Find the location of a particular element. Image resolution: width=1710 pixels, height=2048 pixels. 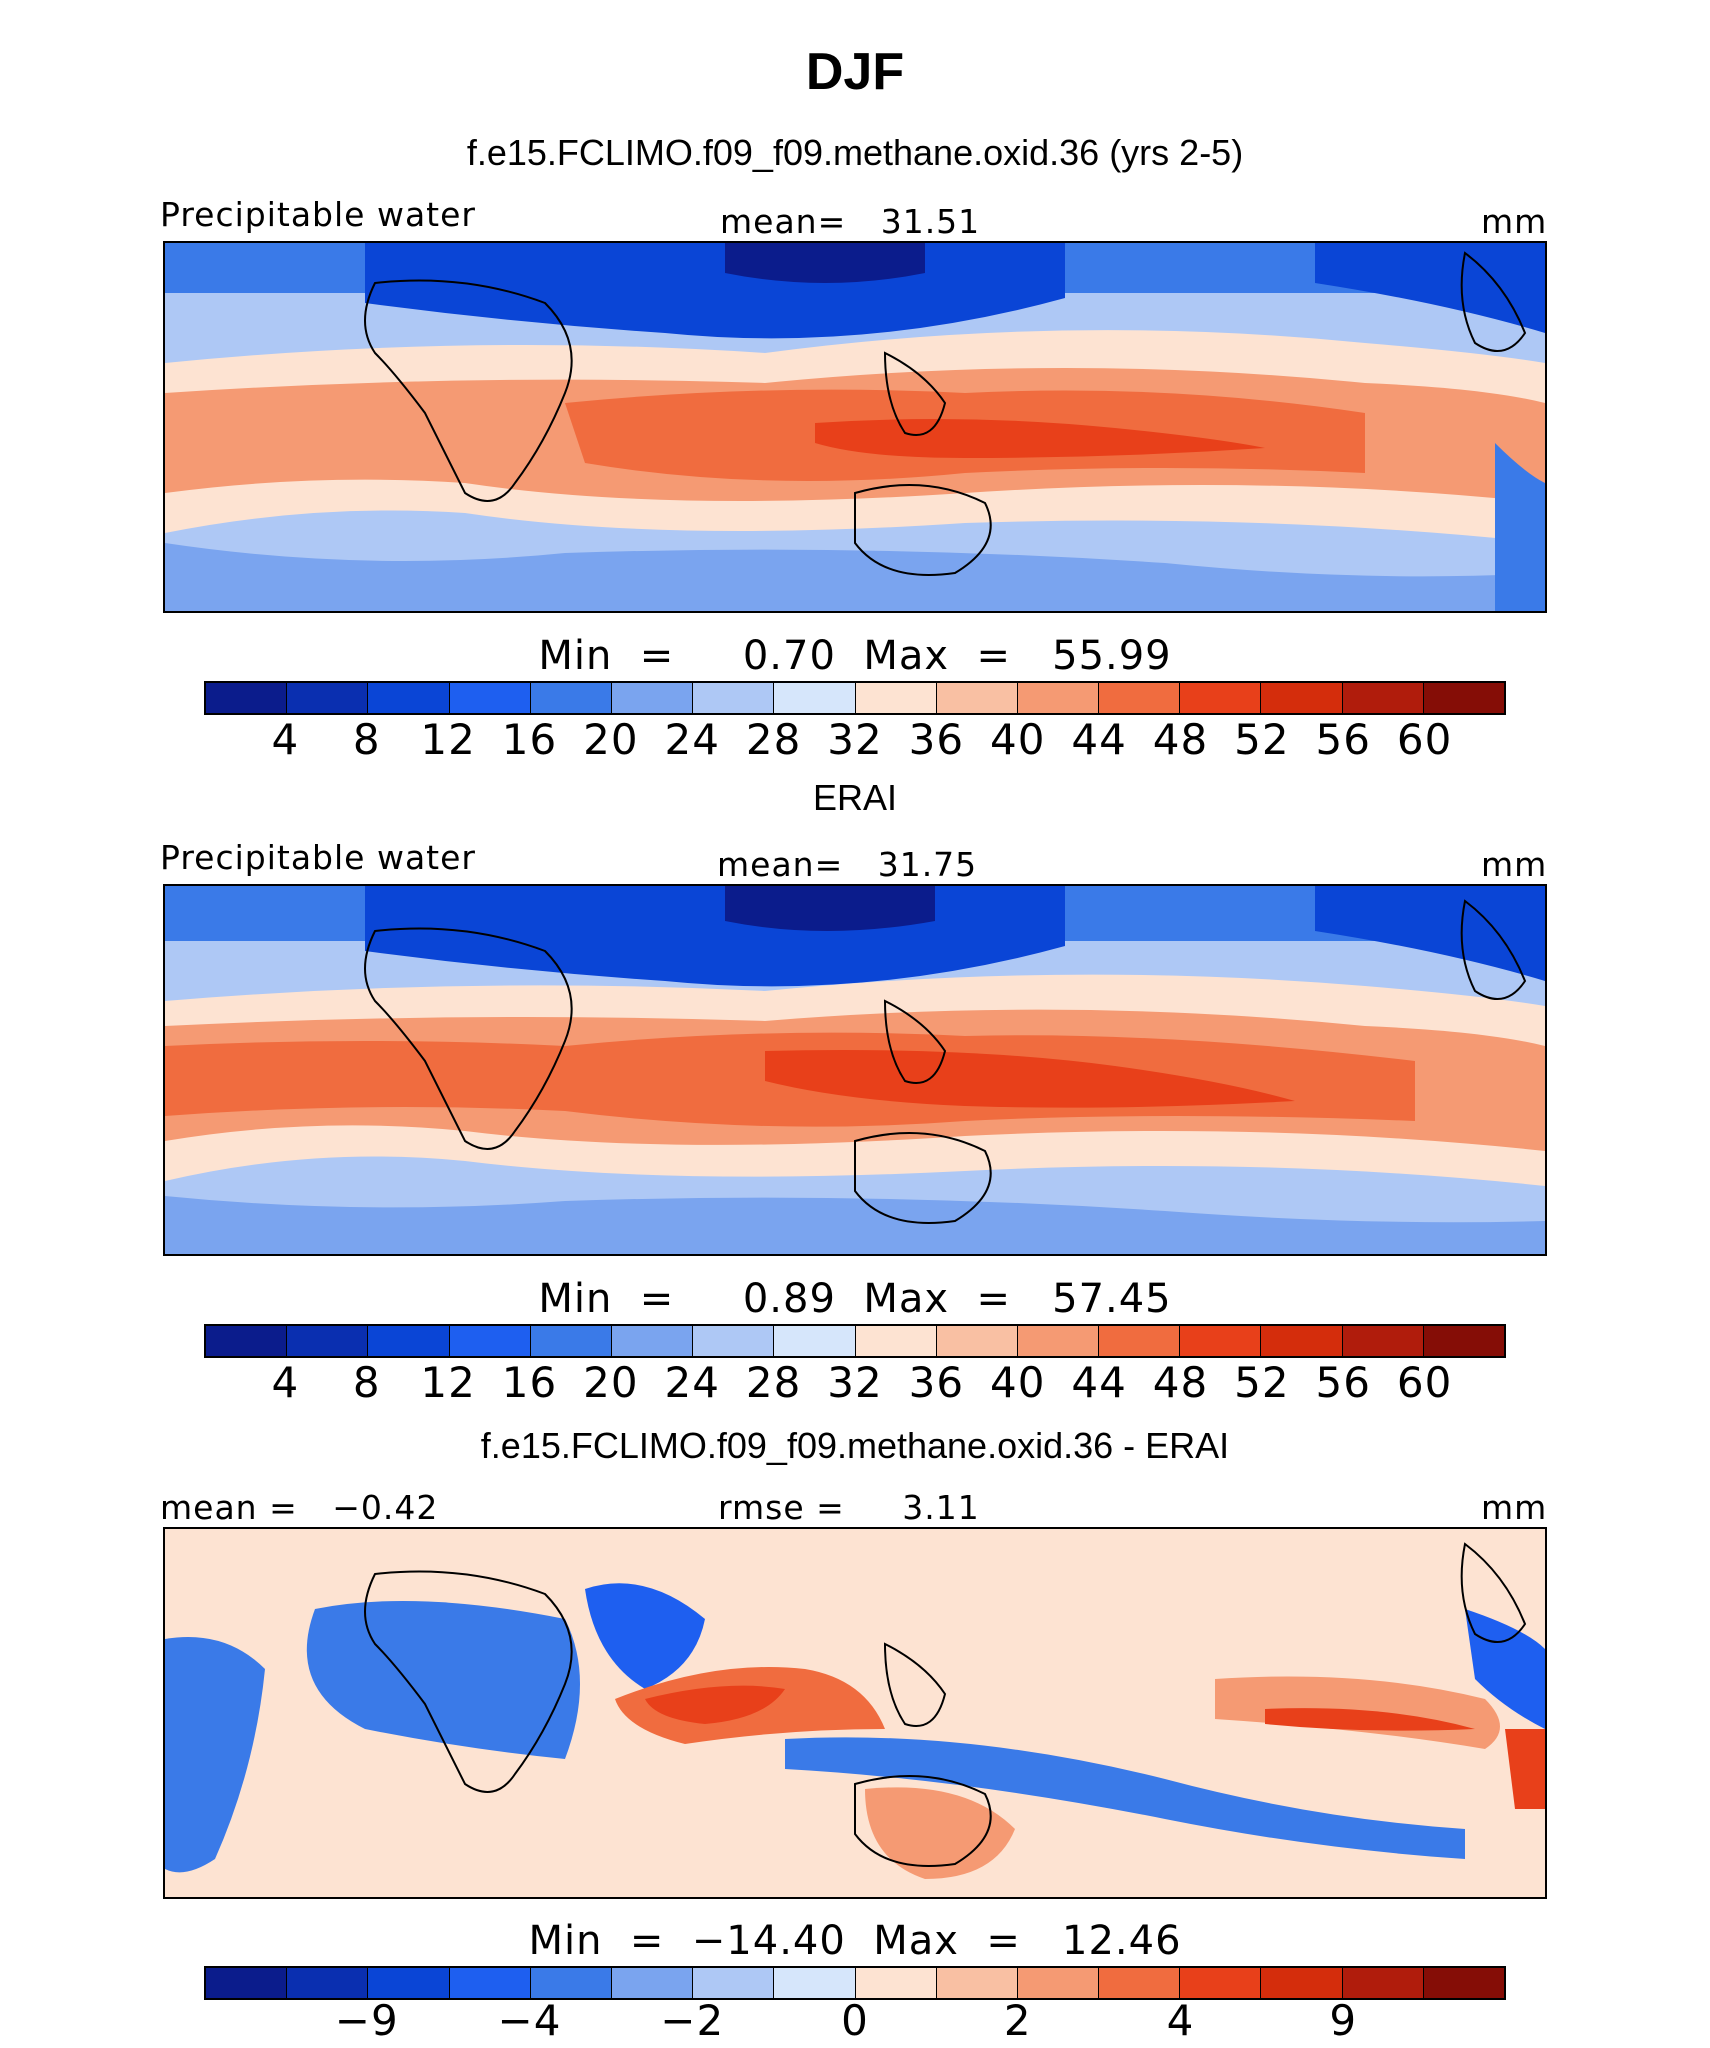

panel-3-mean-label: mean = −0.42 is located at coordinates (299, 1507).